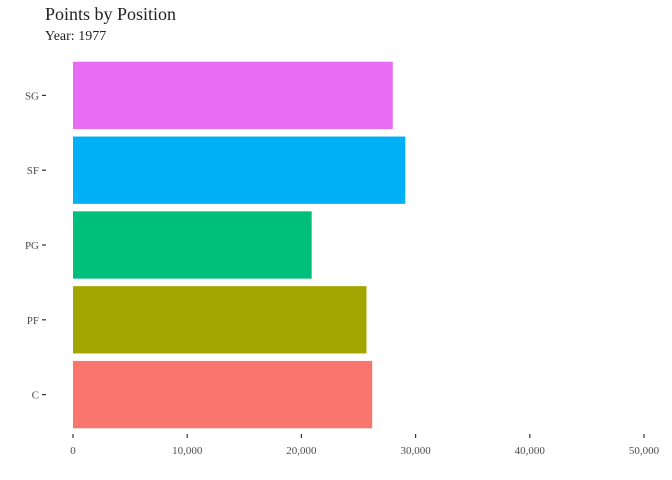  Describe the element at coordinates (32, 96) in the screenshot. I see `y-tick-label-sg: SG` at that location.